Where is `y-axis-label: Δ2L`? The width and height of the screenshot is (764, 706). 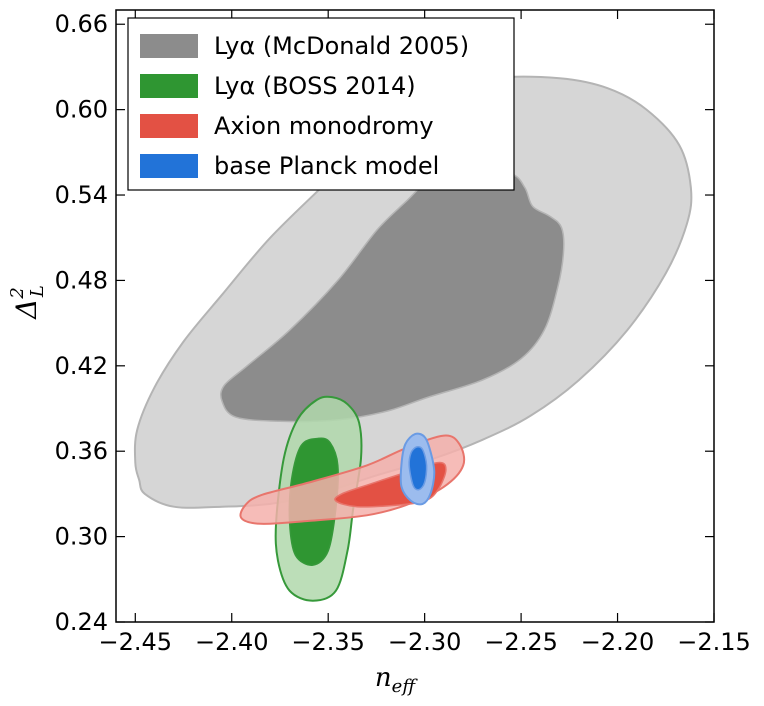 y-axis-label: Δ2L is located at coordinates (27, 302).